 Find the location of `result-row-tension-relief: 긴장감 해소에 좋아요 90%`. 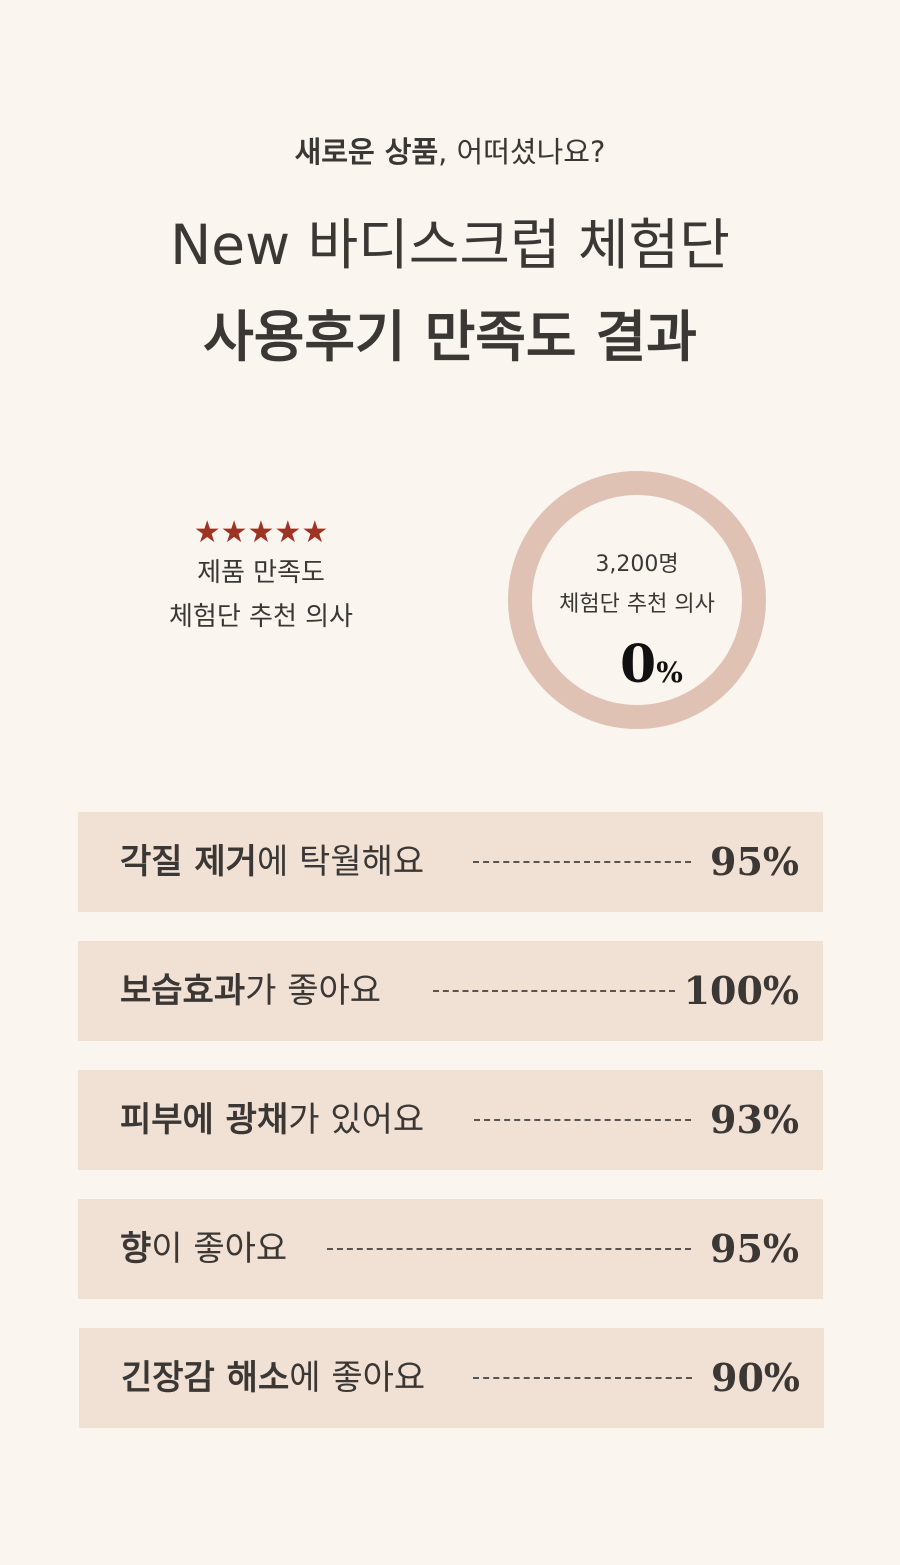

result-row-tension-relief: 긴장감 해소에 좋아요 90% is located at coordinates (451, 1378).